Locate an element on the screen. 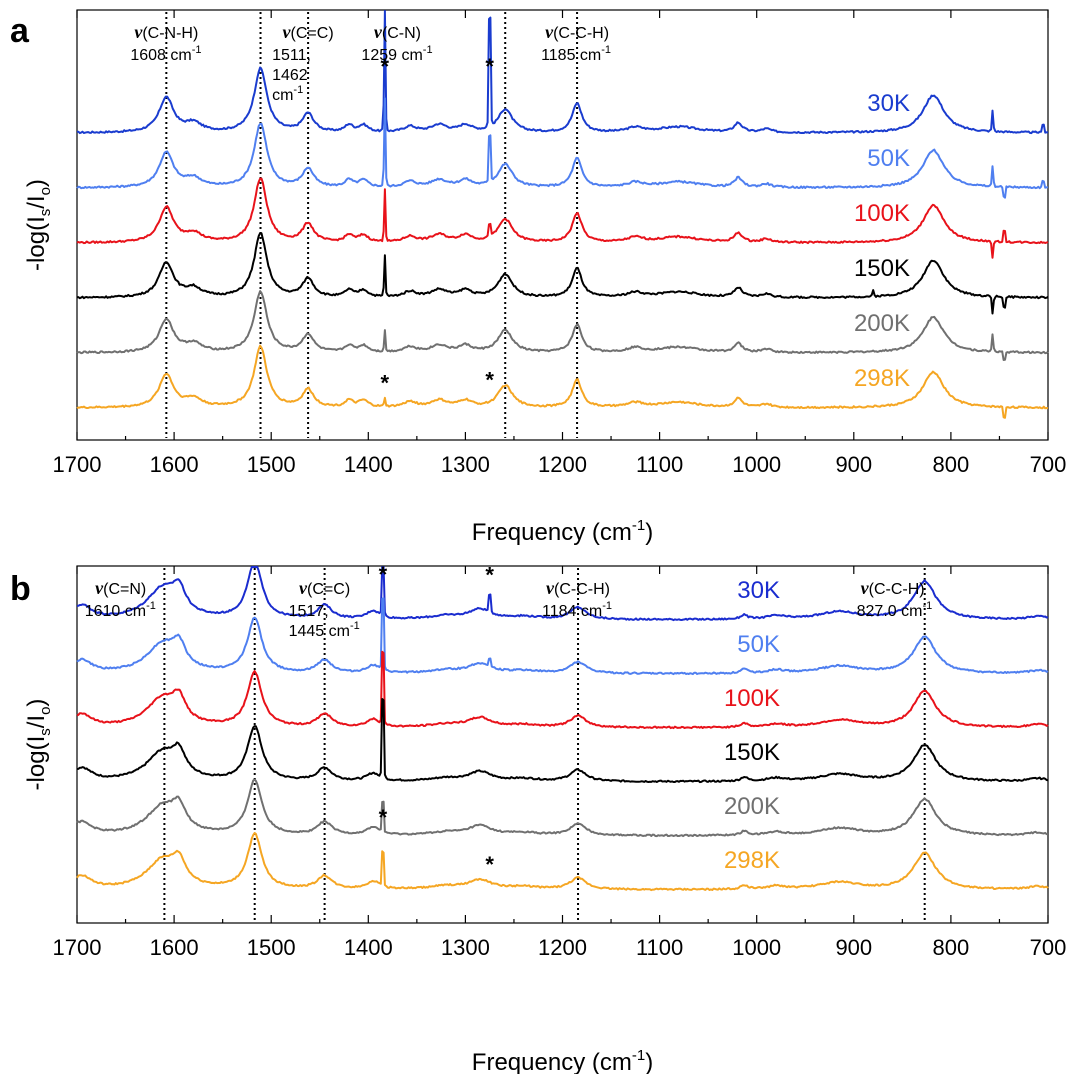 The height and width of the screenshot is (1074, 1075). peak-annotation: ν(C-N) is located at coordinates (397, 32).